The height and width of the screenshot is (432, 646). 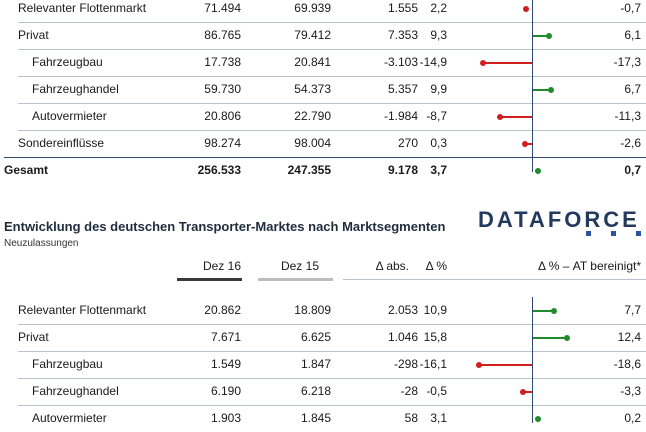 What do you see at coordinates (209, 279) in the screenshot?
I see `header-underline-dez16` at bounding box center [209, 279].